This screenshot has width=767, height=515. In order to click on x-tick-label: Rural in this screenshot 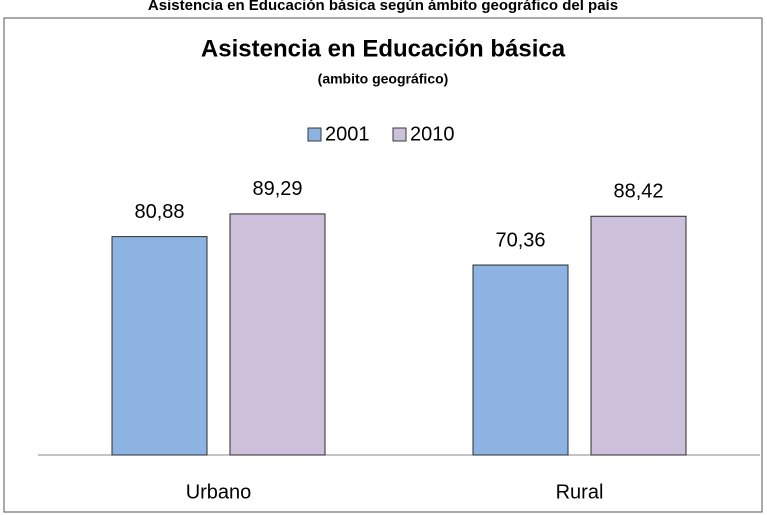, I will do `click(580, 492)`.